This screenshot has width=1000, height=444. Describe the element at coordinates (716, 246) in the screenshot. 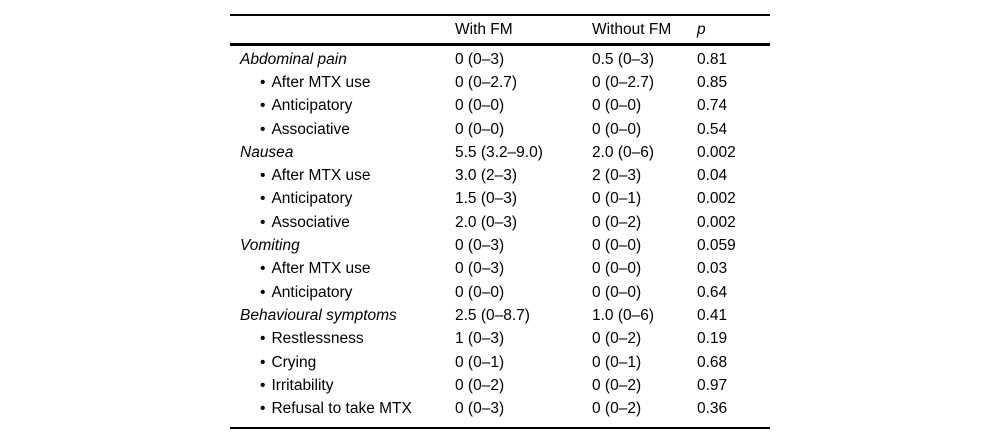

I see `cell-p-value: 0.059` at that location.